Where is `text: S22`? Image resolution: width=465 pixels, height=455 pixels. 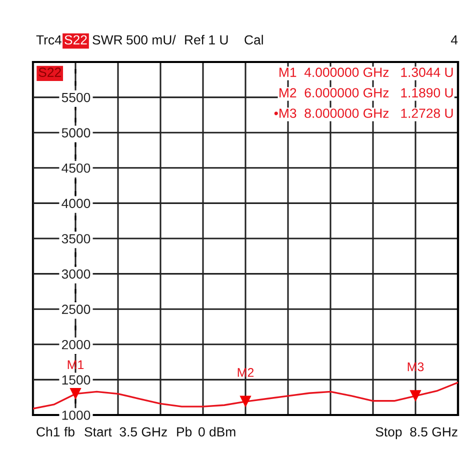
text: S22 is located at coordinates (75, 40).